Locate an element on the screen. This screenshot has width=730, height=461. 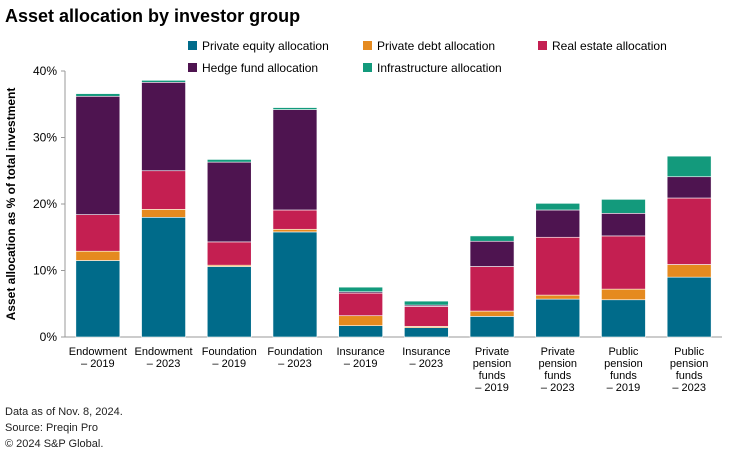
legend-label: Real estate allocation is located at coordinates (609, 46).